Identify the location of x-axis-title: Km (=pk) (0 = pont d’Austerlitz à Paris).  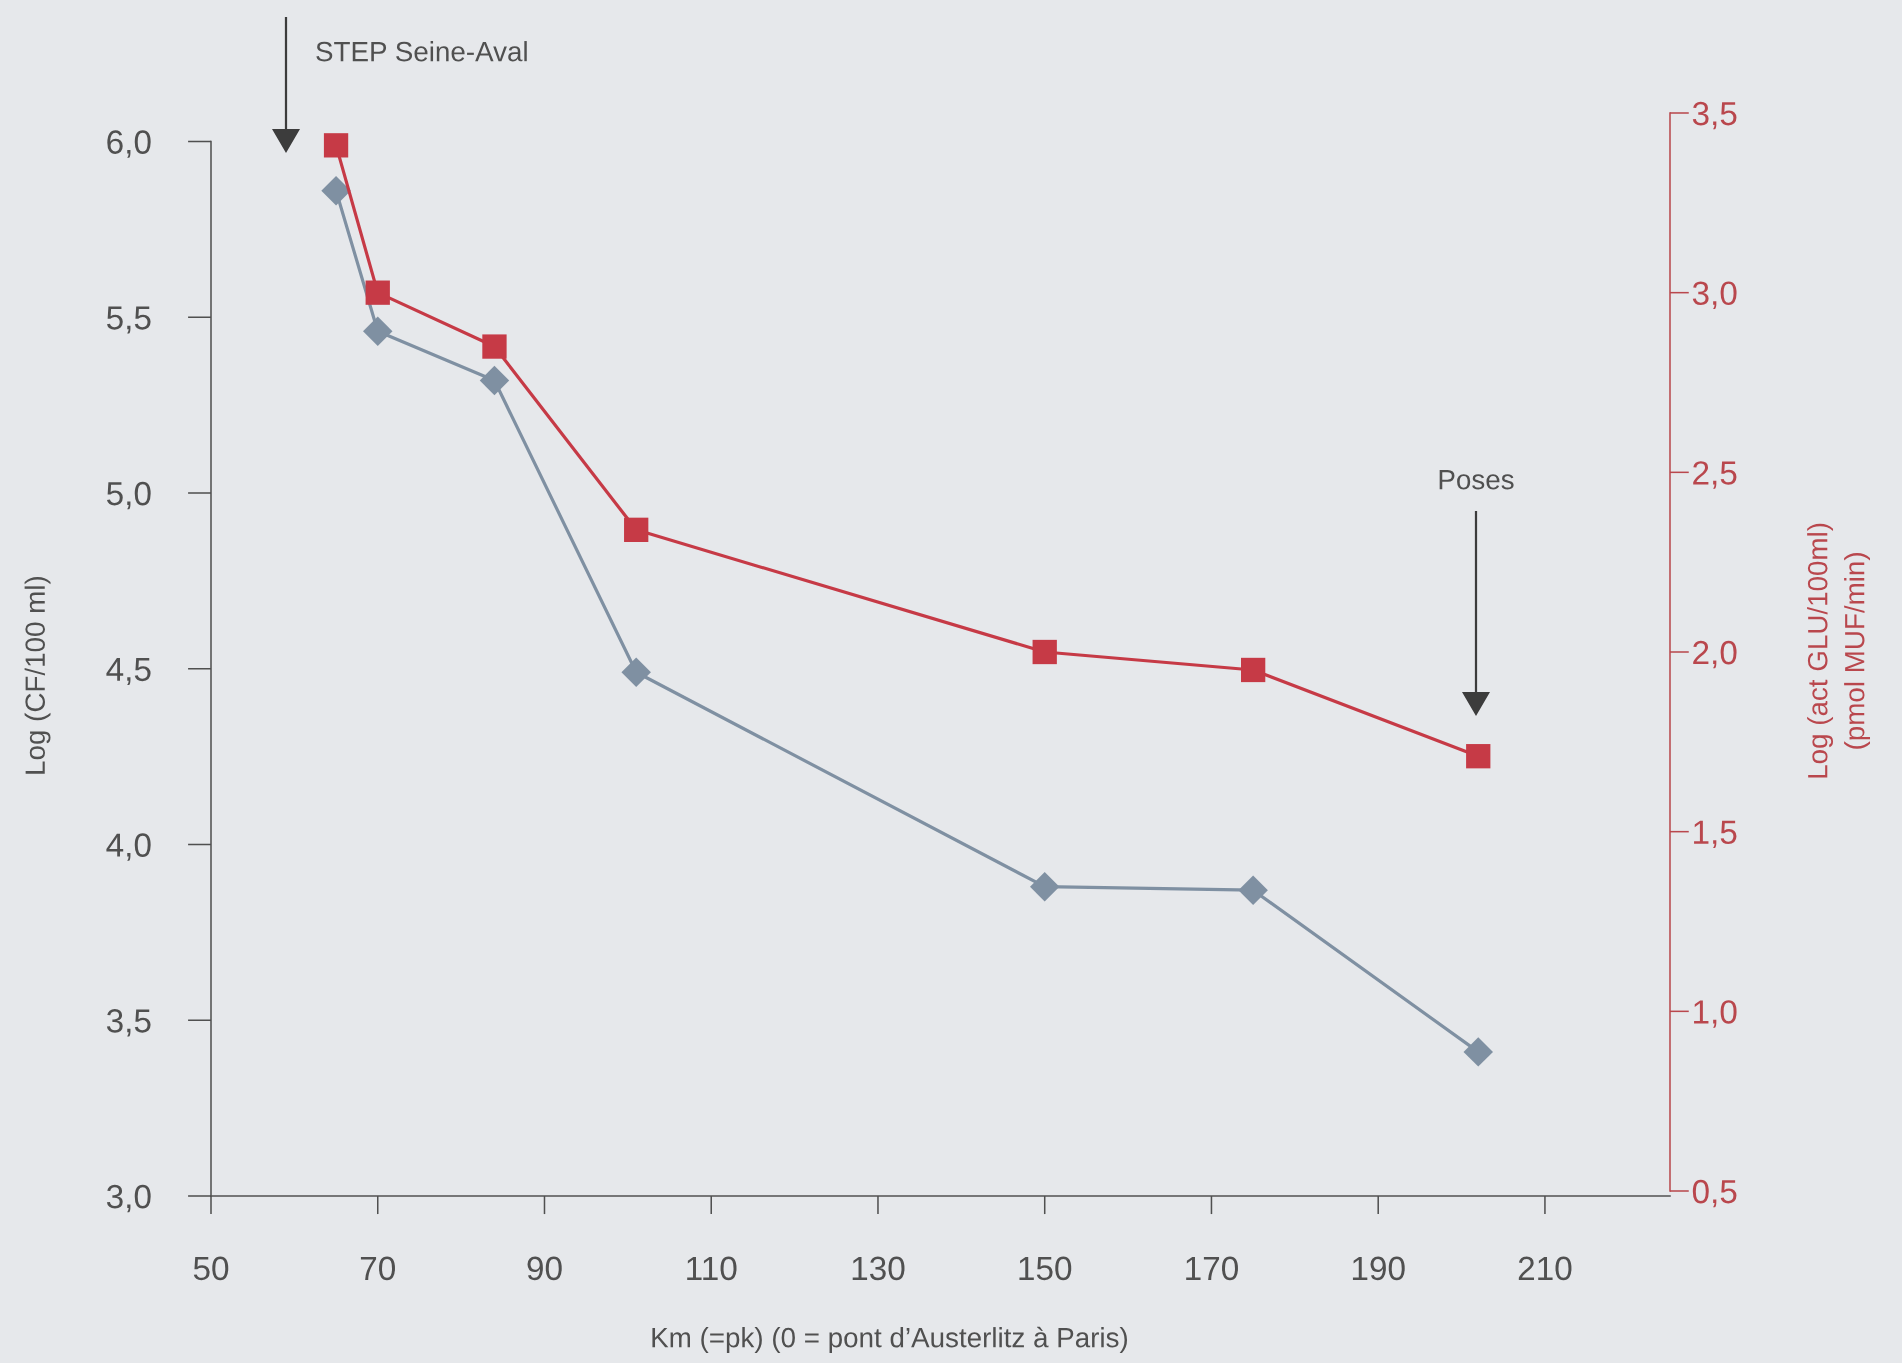
(890, 1339).